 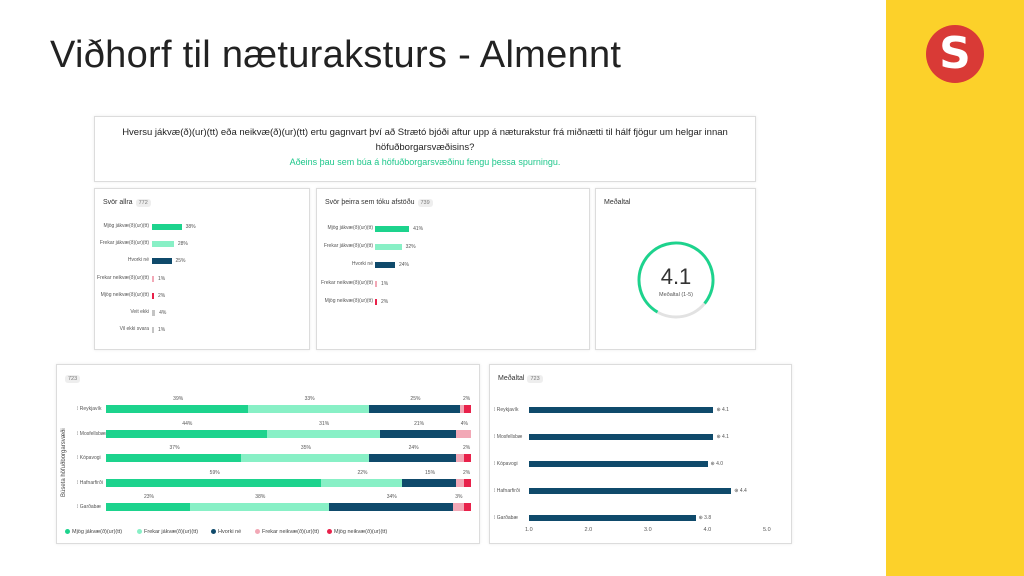 I want to click on stacked-segment-label: 31%, so click(x=324, y=423).